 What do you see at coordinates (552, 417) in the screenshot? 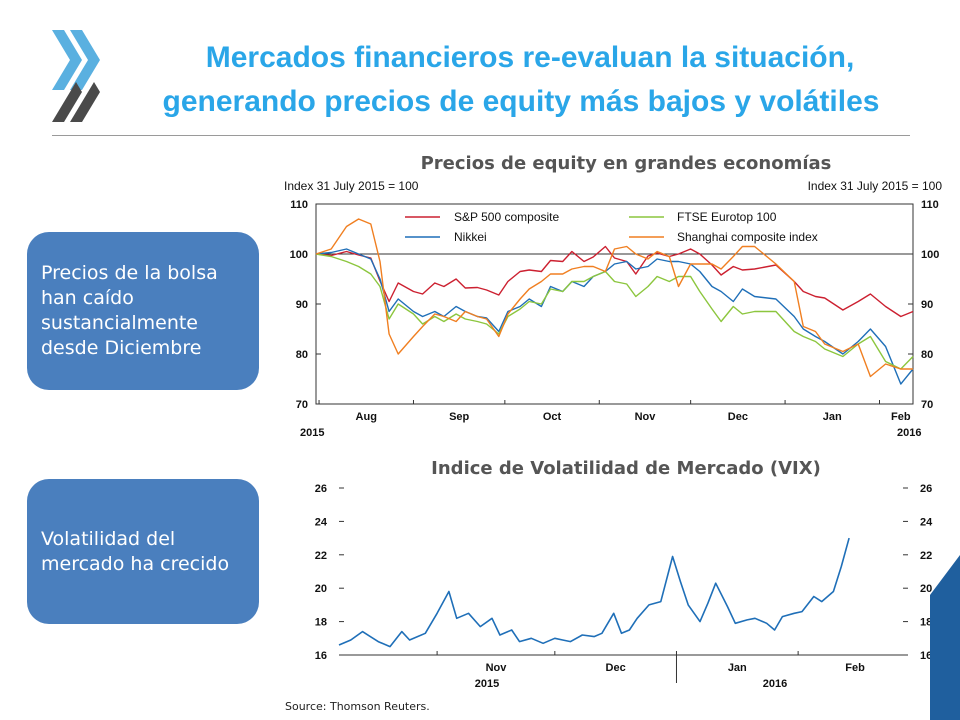
I see `chart1-xtick-label: Oct` at bounding box center [552, 417].